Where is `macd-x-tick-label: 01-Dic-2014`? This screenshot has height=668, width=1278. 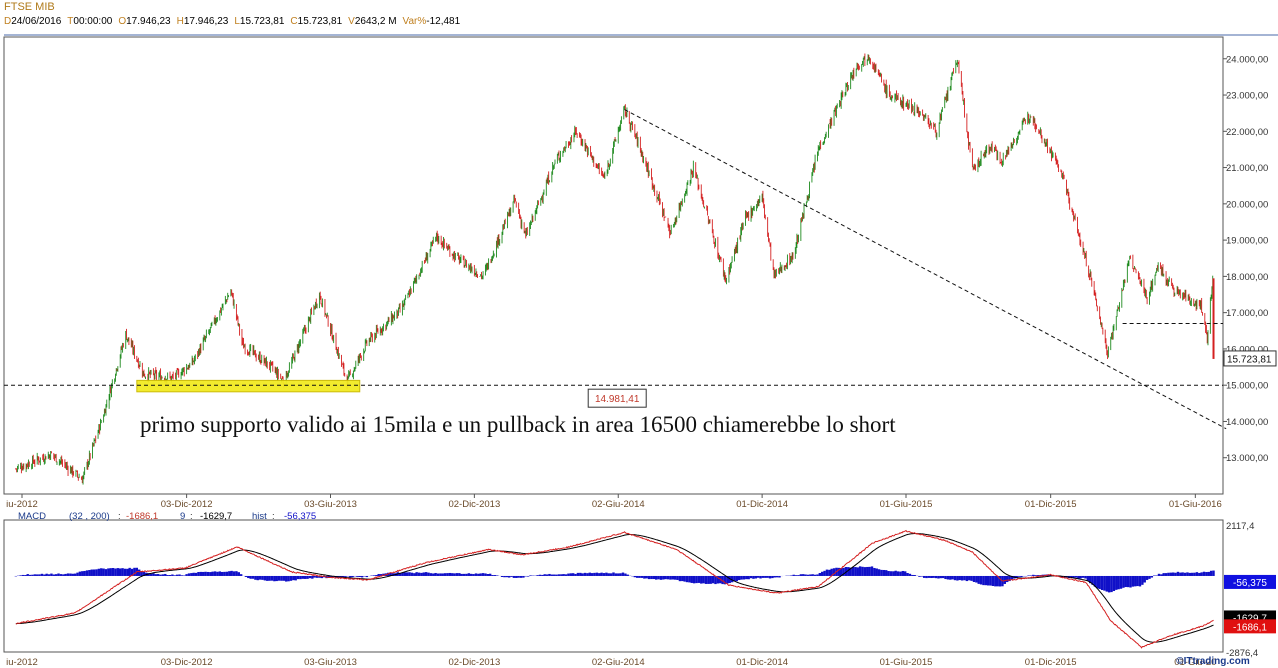
macd-x-tick-label: 01-Dic-2014 is located at coordinates (762, 662).